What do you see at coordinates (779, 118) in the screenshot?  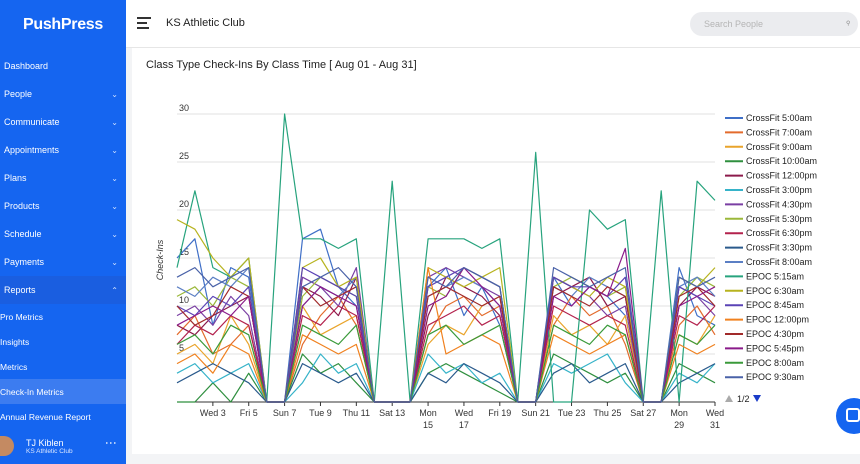 I see `legend-entry: CrossFit 5:00am` at bounding box center [779, 118].